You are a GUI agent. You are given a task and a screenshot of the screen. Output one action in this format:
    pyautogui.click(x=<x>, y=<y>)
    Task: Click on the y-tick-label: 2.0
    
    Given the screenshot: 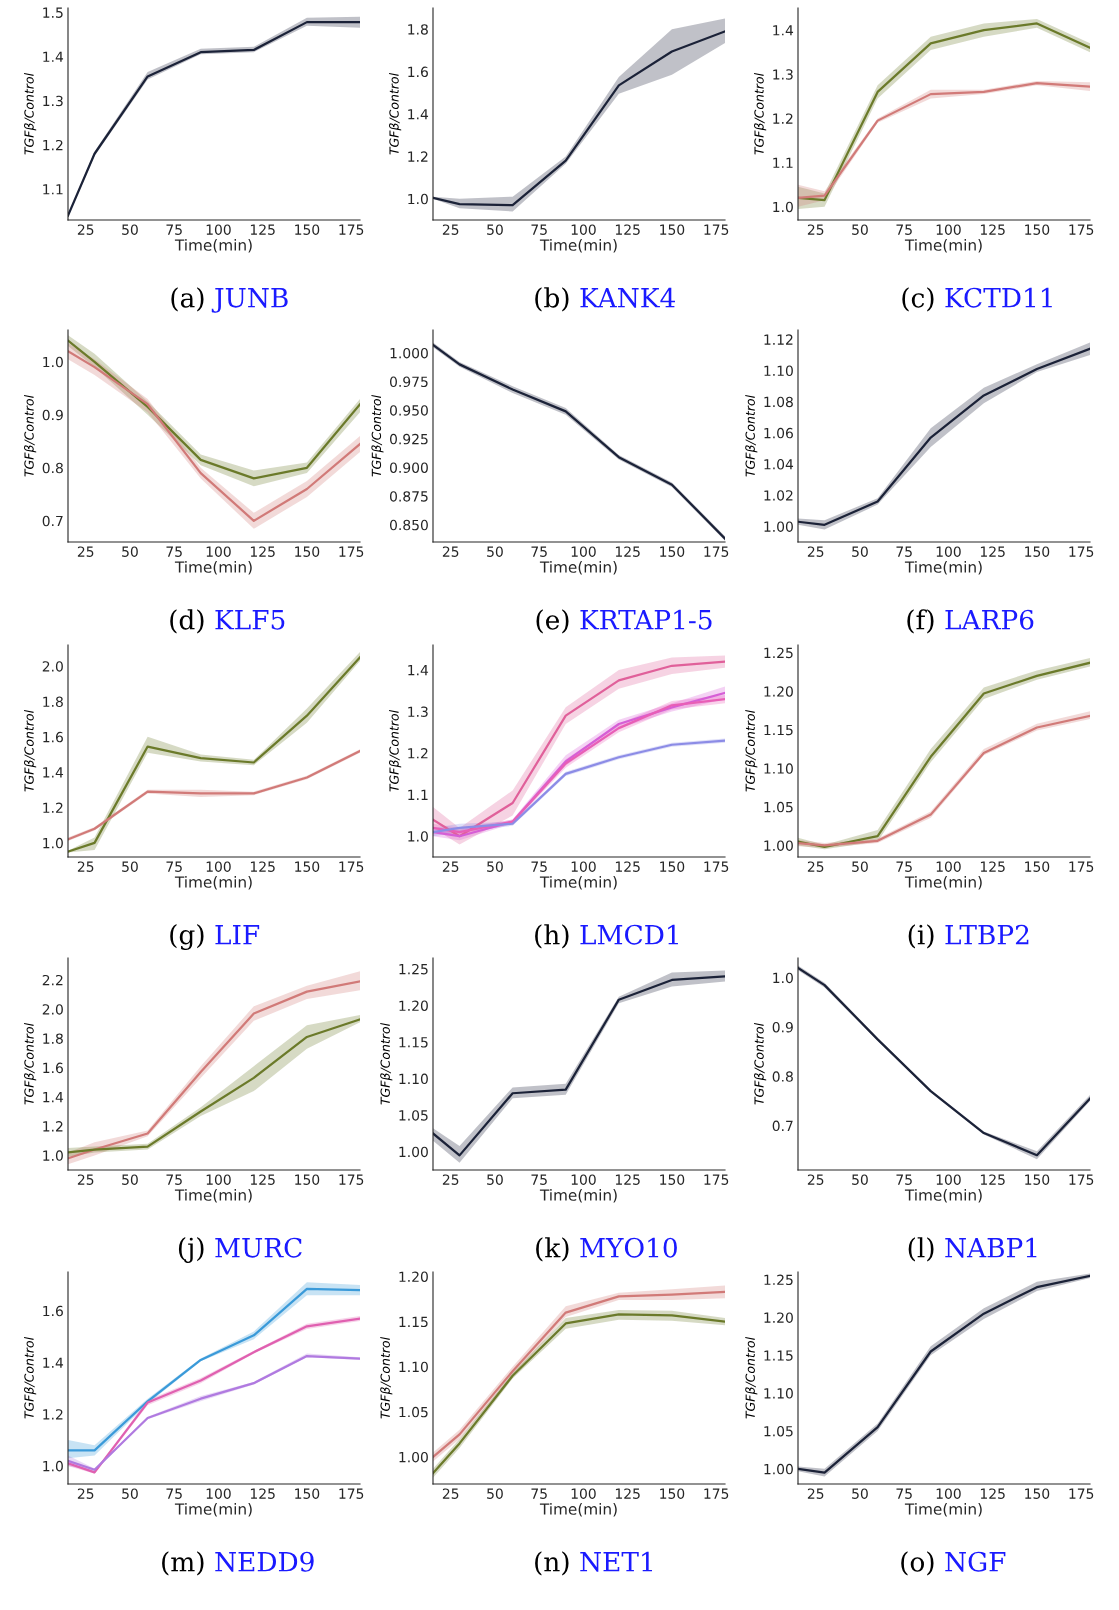 What is the action you would take?
    pyautogui.click(x=52, y=1009)
    